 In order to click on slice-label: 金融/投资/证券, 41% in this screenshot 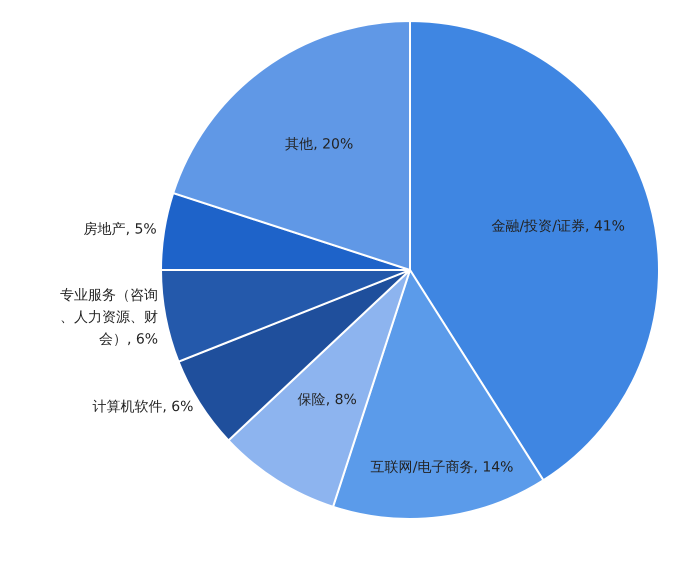, I will do `click(558, 226)`.